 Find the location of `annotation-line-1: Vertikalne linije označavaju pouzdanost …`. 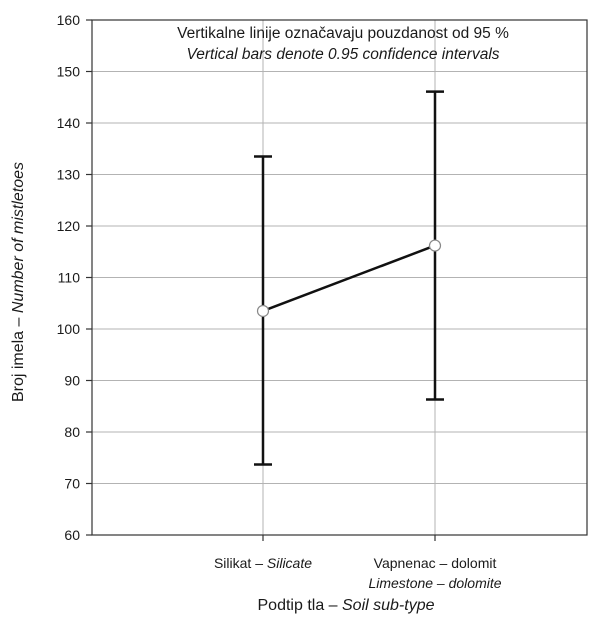

annotation-line-1: Vertikalne linije označavaju pouzdanost … is located at coordinates (343, 33).